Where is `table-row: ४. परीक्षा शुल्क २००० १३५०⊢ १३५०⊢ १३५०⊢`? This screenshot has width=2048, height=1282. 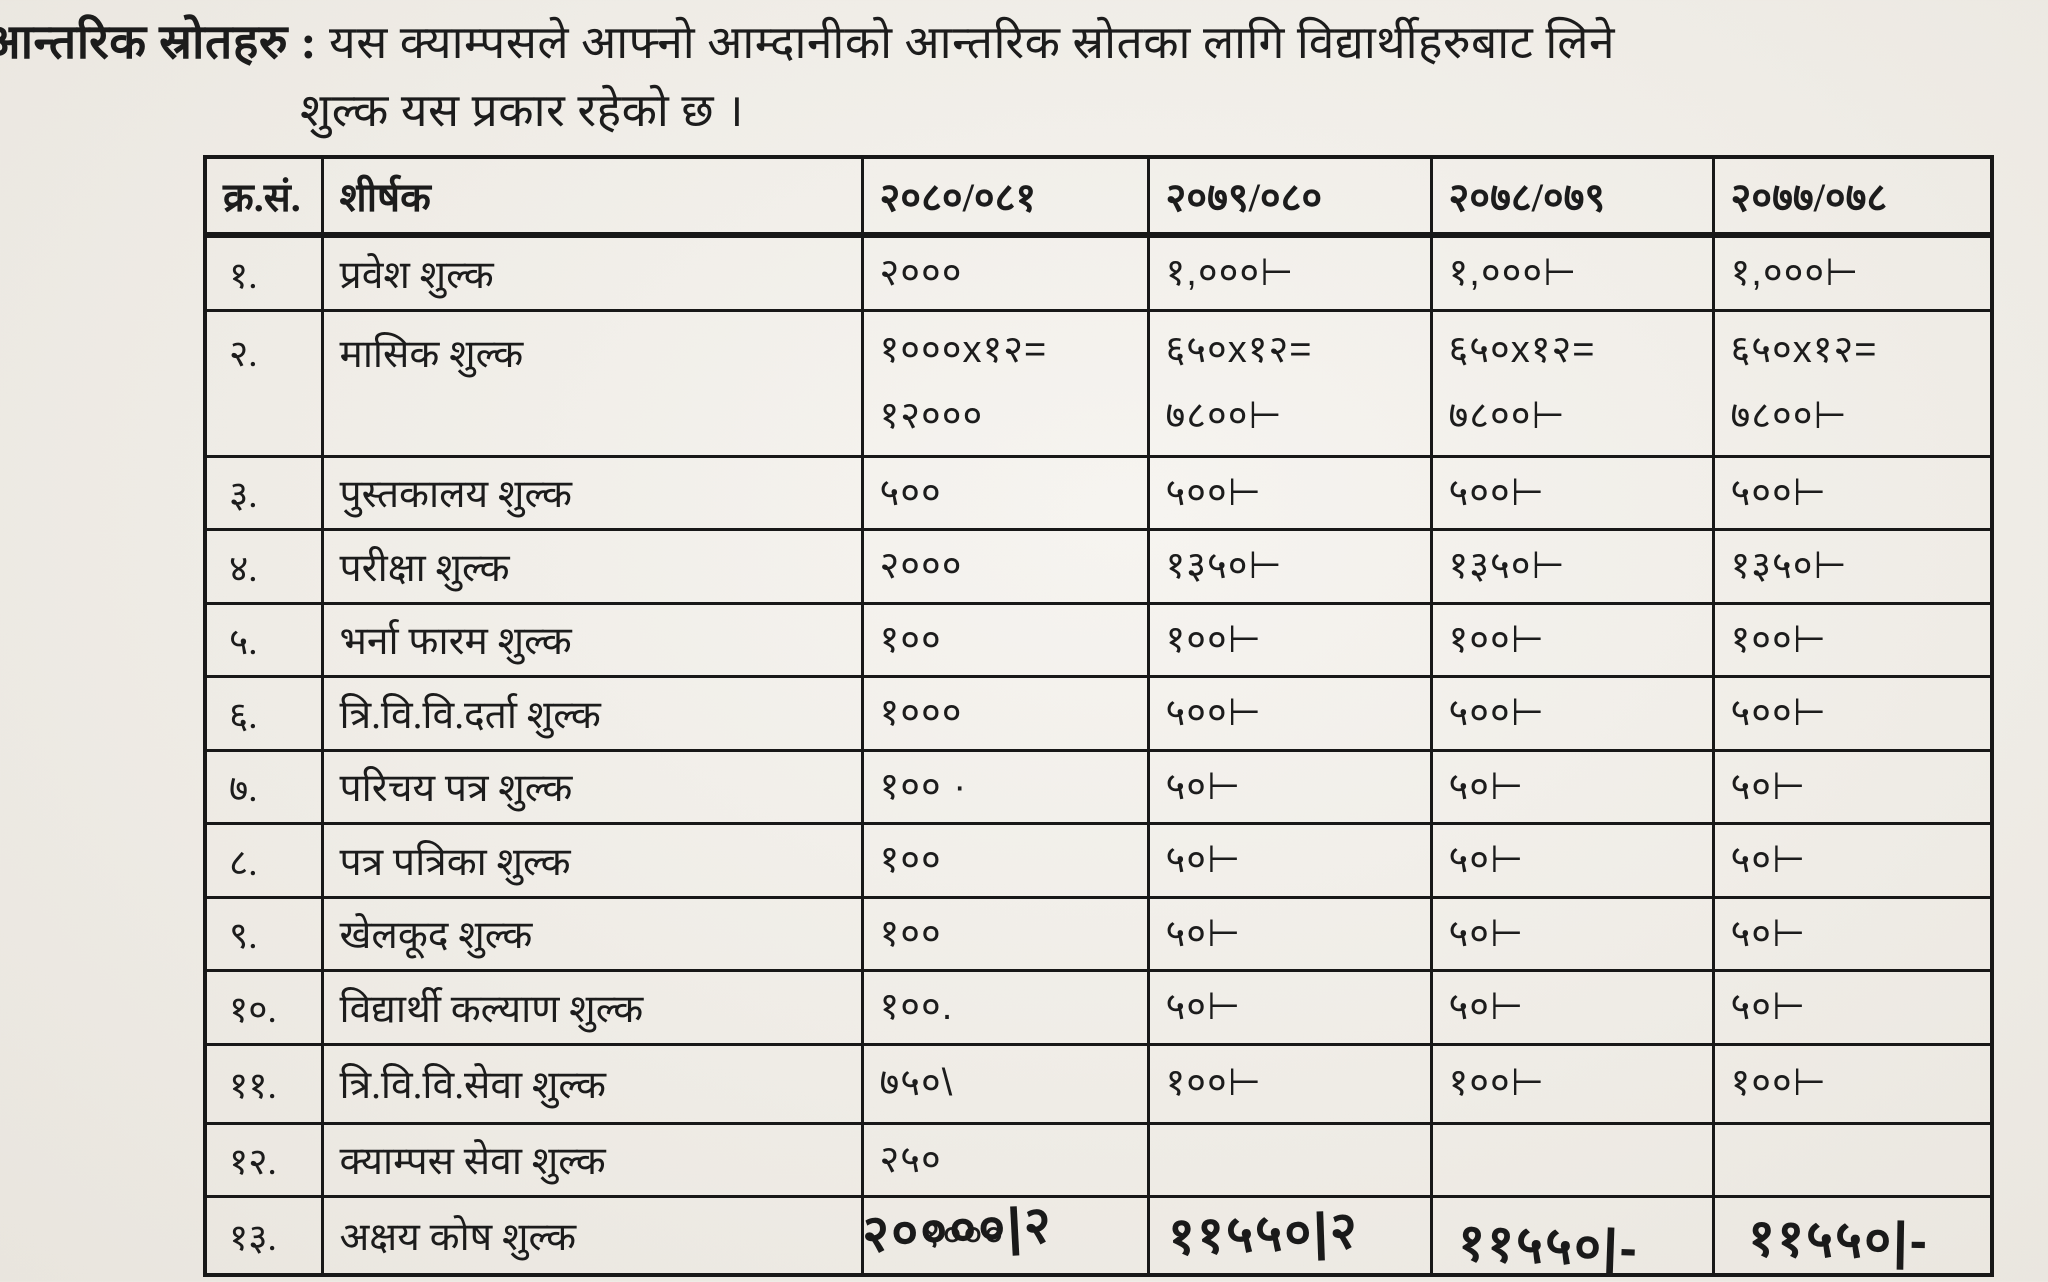 table-row: ४. परीक्षा शुल्क २००० १३५०⊢ १३५०⊢ १३५०⊢ is located at coordinates (1098, 566).